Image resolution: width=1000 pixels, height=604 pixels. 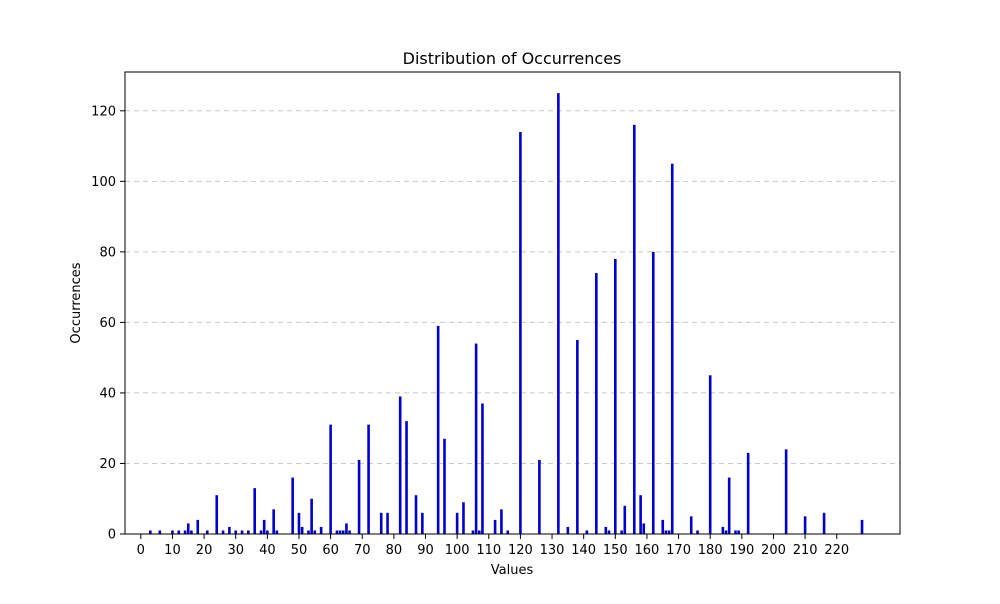 I want to click on y-tick-label-2: 40, so click(x=107, y=393).